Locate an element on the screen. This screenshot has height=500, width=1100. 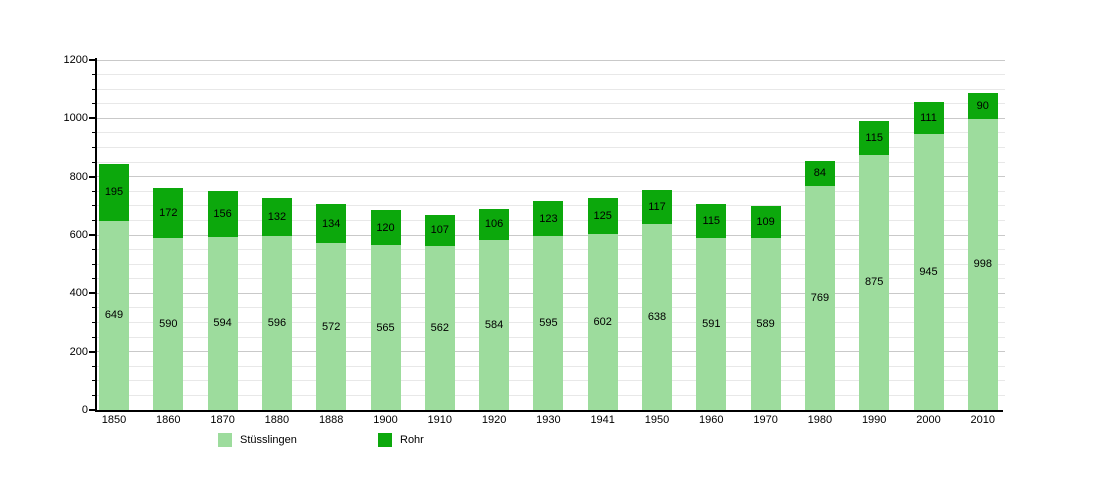
x-tick-label: 1990 is located at coordinates (874, 420).